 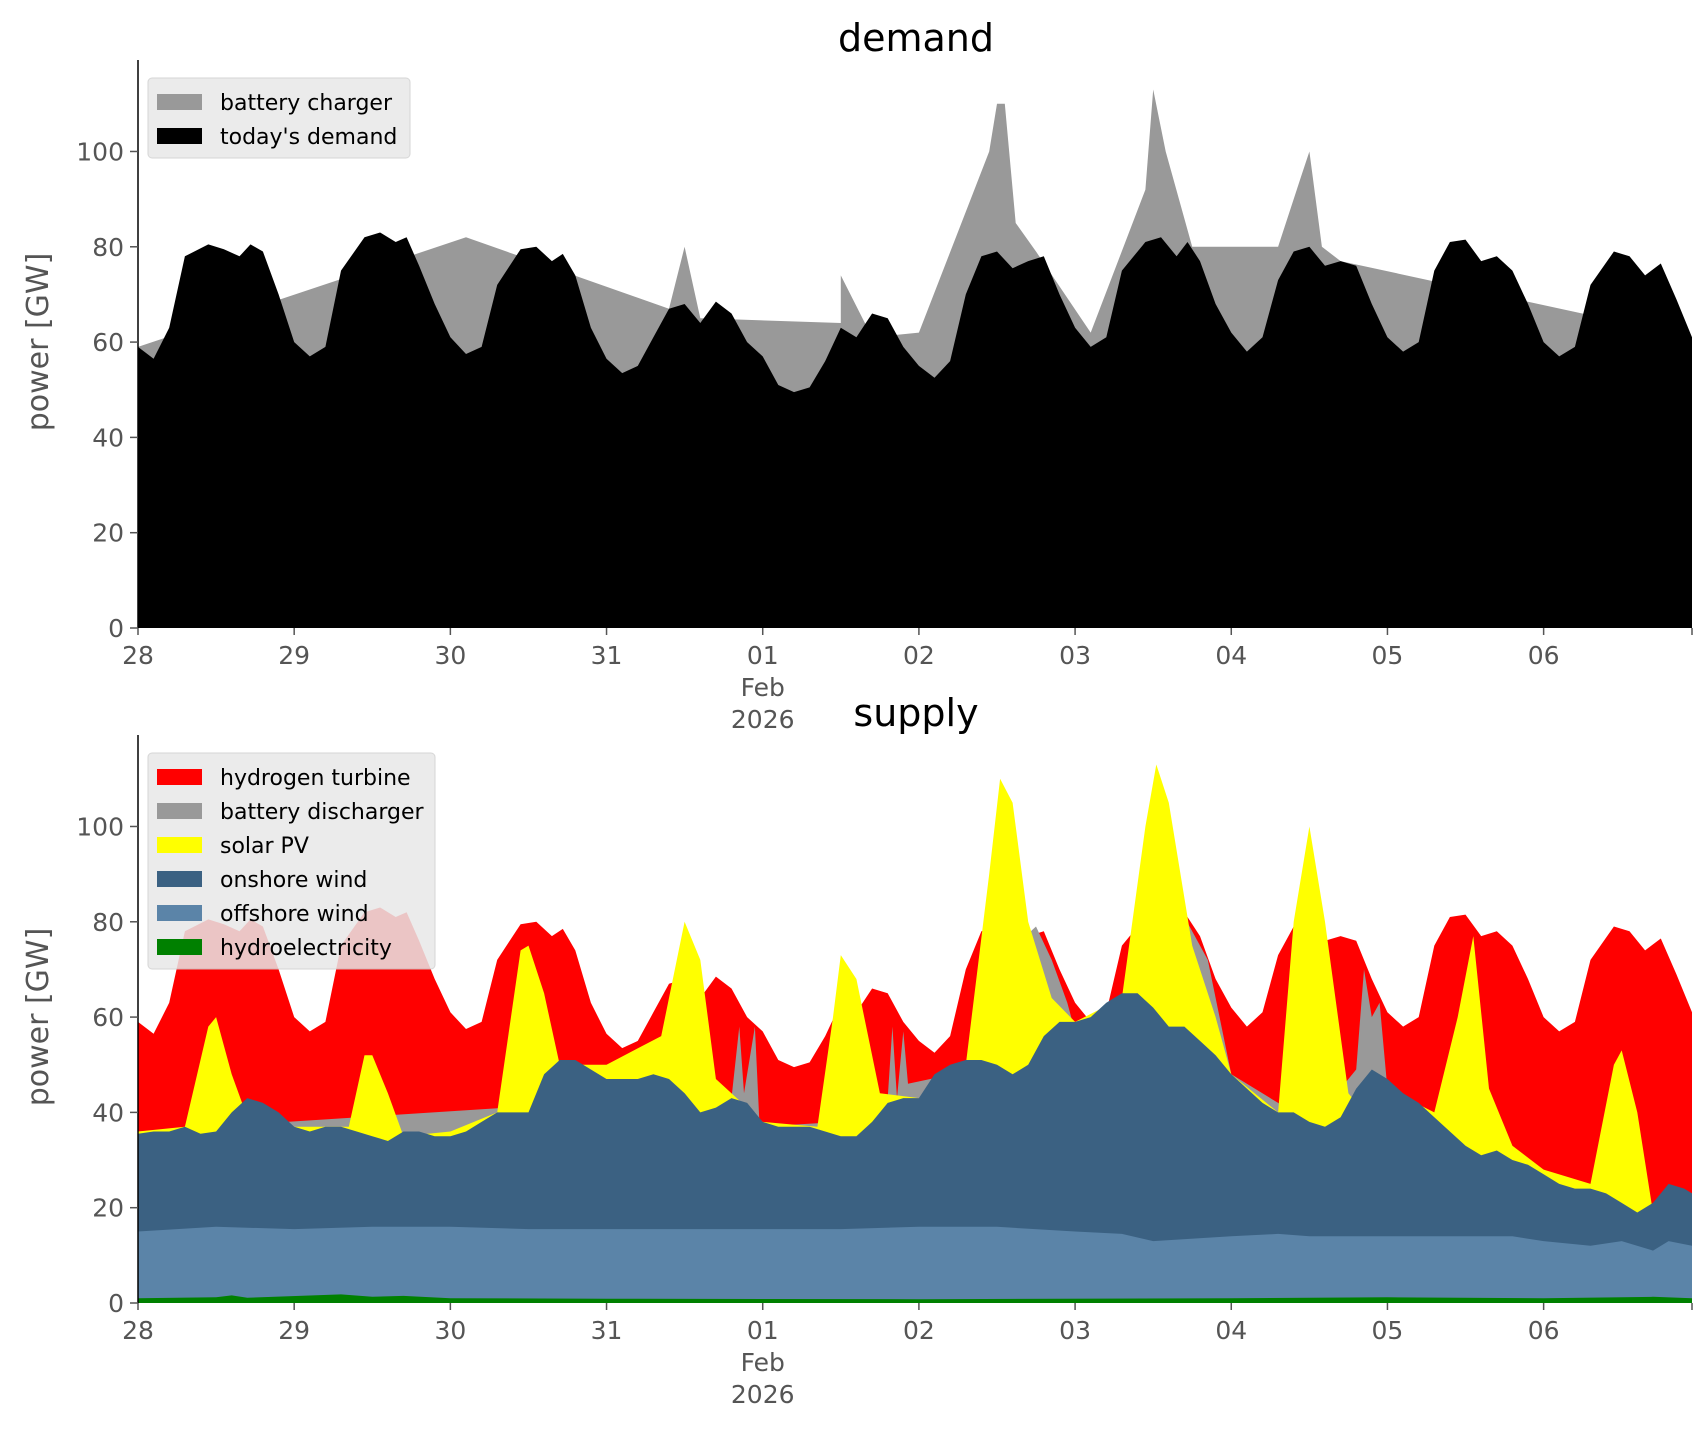 What do you see at coordinates (919, 1330) in the screenshot?
I see `supply-x-tick-label: 02` at bounding box center [919, 1330].